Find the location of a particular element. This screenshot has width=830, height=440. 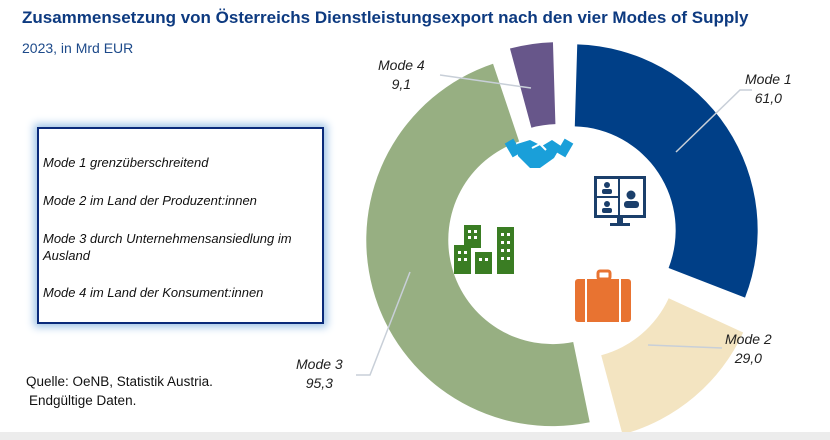

source-line-1: Quelle: OeNB, Statistik Austria. is located at coordinates (119, 381).